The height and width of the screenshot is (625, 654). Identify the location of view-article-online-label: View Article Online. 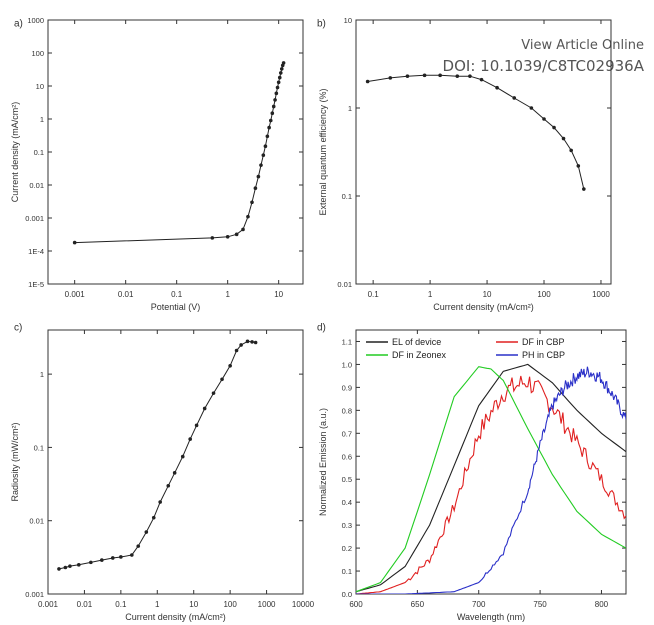
(582, 45).